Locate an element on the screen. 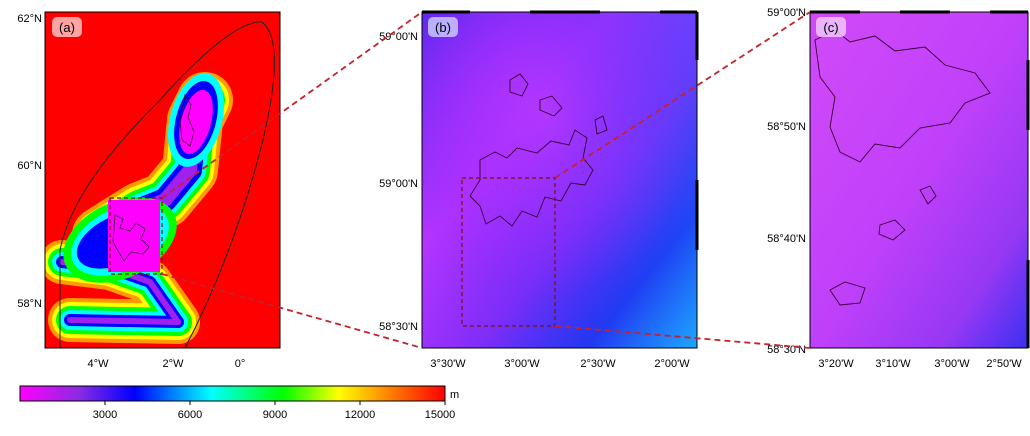  panel-a-label: (a) is located at coordinates (67, 27).